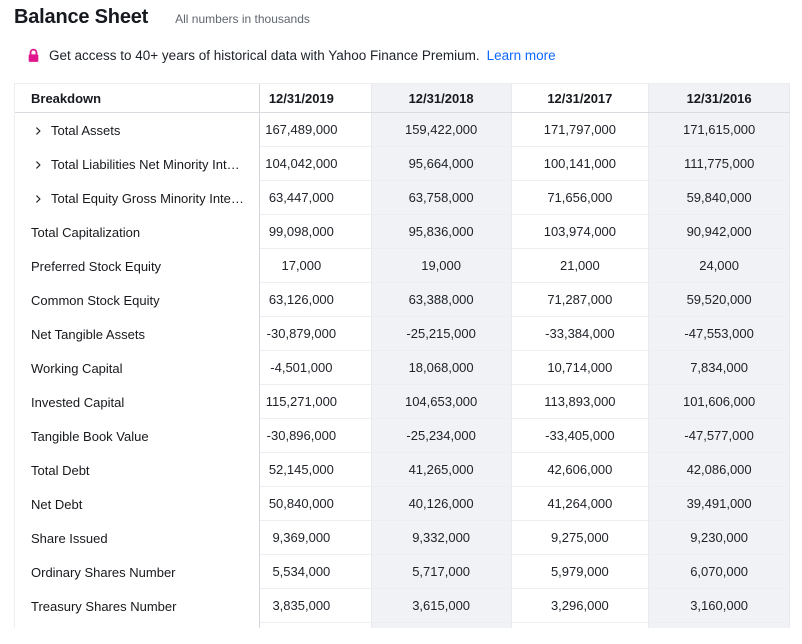 The height and width of the screenshot is (644, 802). I want to click on value-cell: 171,797,000, so click(579, 129).